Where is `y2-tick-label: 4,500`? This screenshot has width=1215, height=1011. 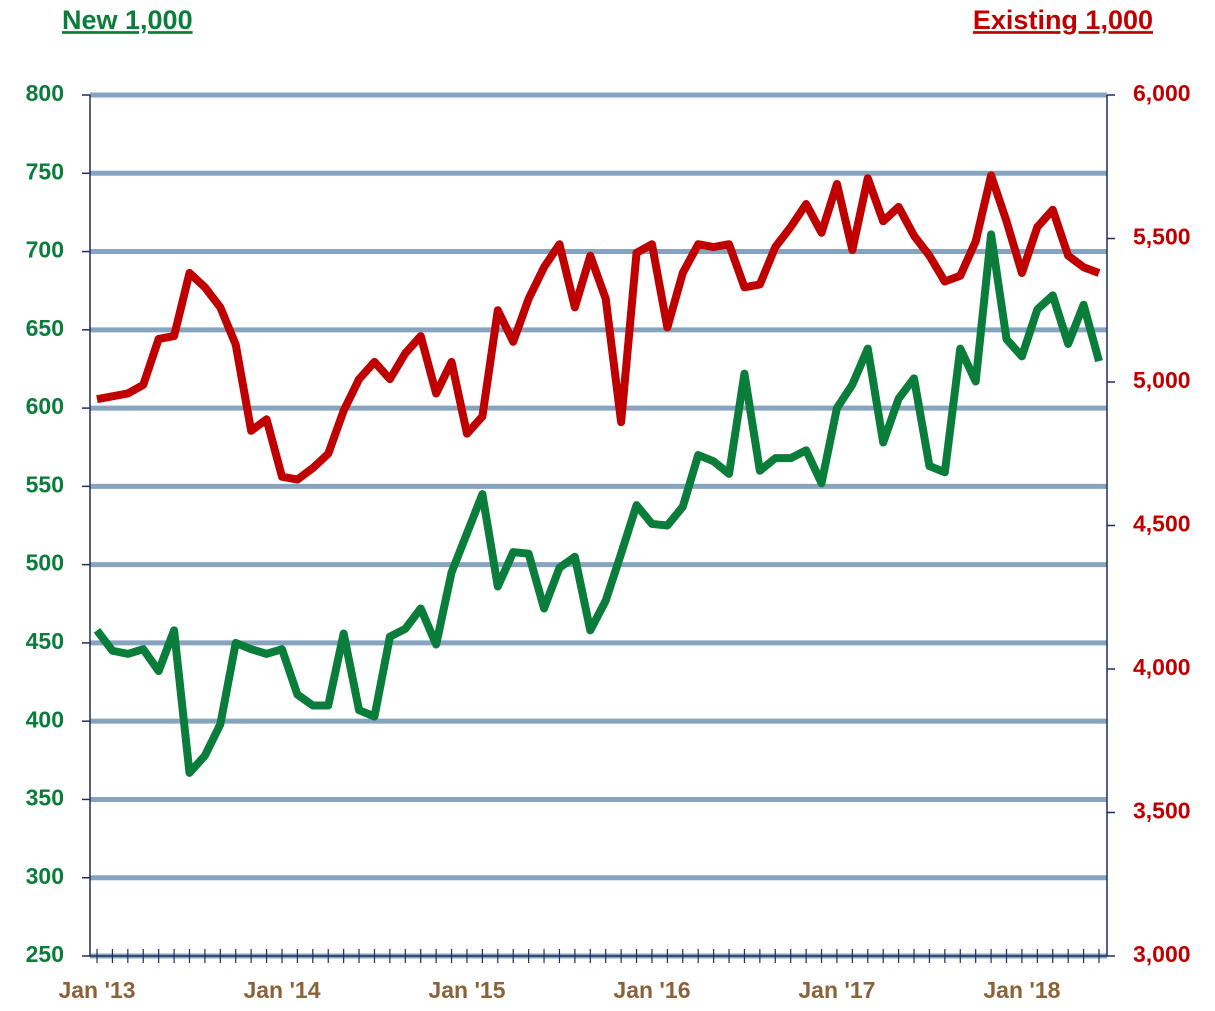 y2-tick-label: 4,500 is located at coordinates (1162, 524).